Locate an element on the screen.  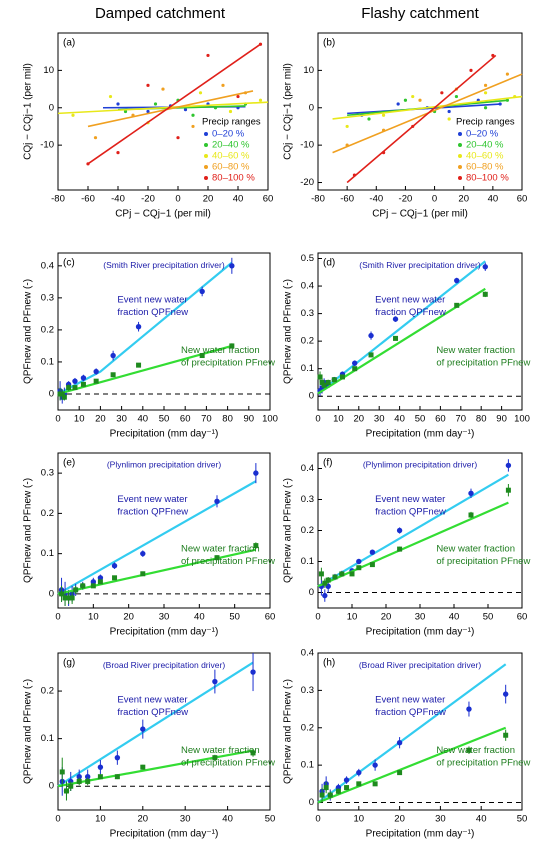
annotation: of precipitation PFnew is located at coordinates (483, 561).